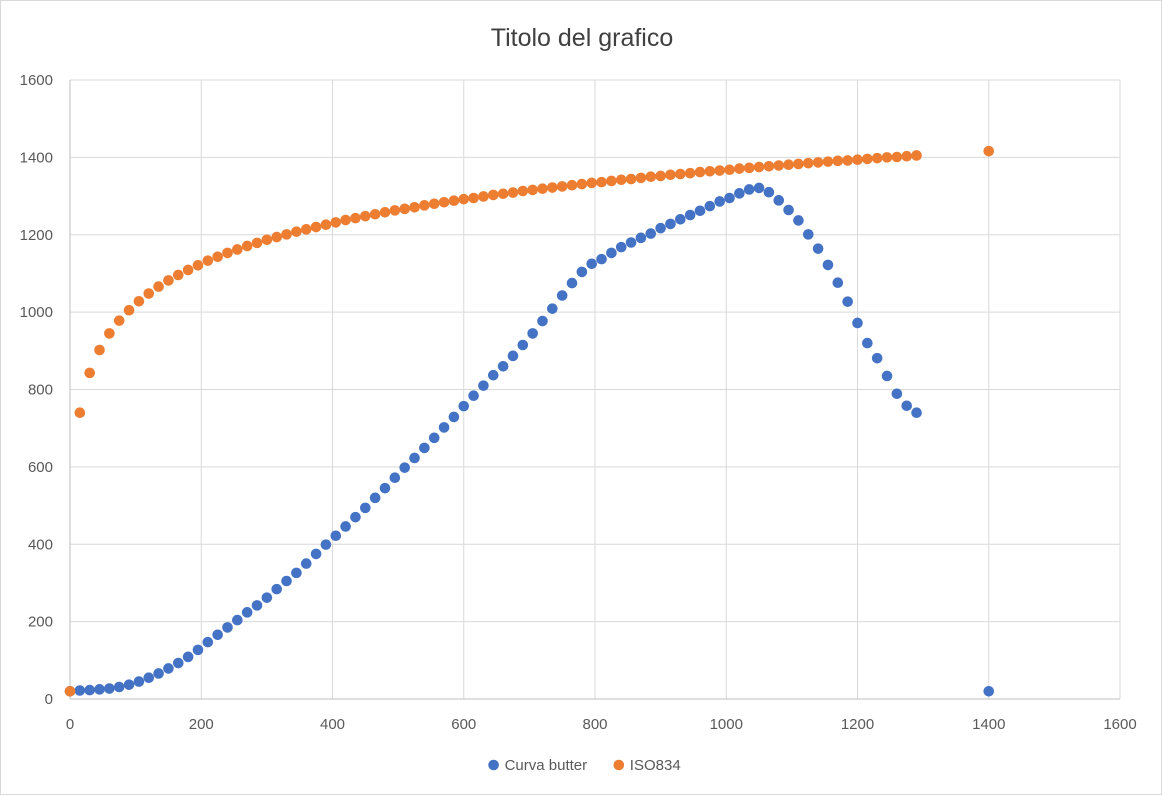 The width and height of the screenshot is (1162, 796). What do you see at coordinates (726, 724) in the screenshot?
I see `x-tick-label: 1000` at bounding box center [726, 724].